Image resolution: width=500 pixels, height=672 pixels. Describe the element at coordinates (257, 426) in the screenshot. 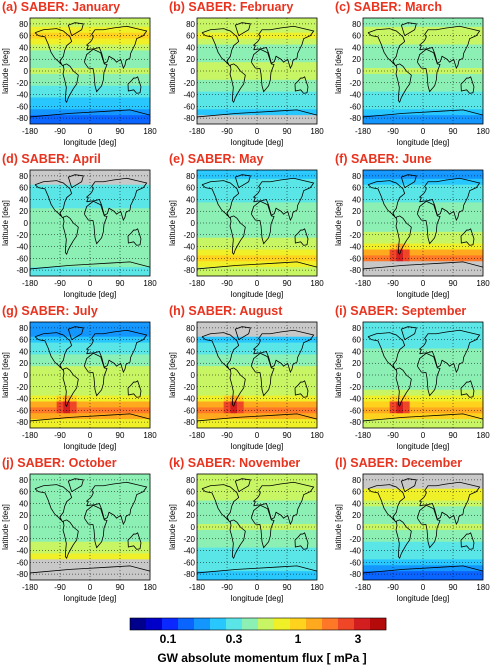

I see `heatmap-cap` at that location.